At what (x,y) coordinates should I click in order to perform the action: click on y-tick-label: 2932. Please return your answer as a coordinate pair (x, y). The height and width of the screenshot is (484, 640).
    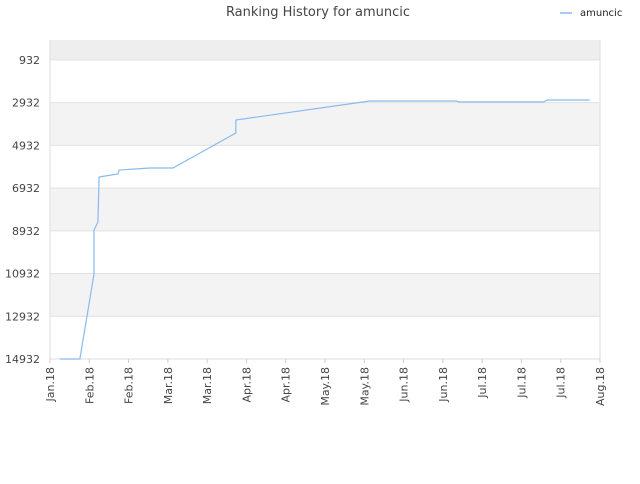
    Looking at the image, I should click on (26, 103).